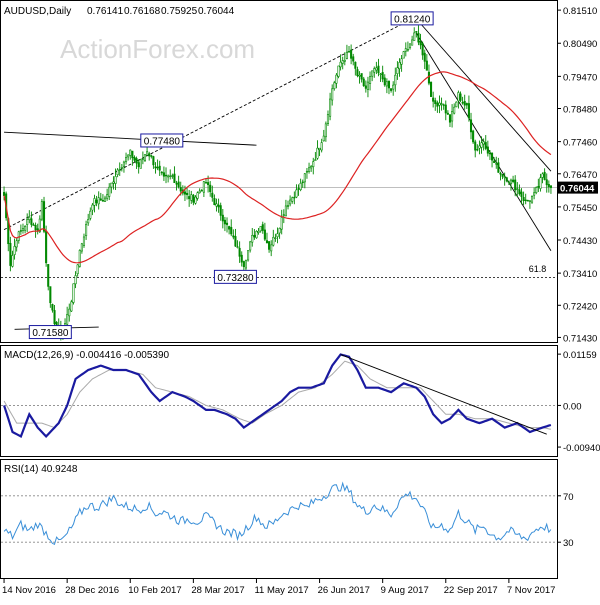  Describe the element at coordinates (412, 19) in the screenshot. I see `annotation-label: 0.81240` at that location.